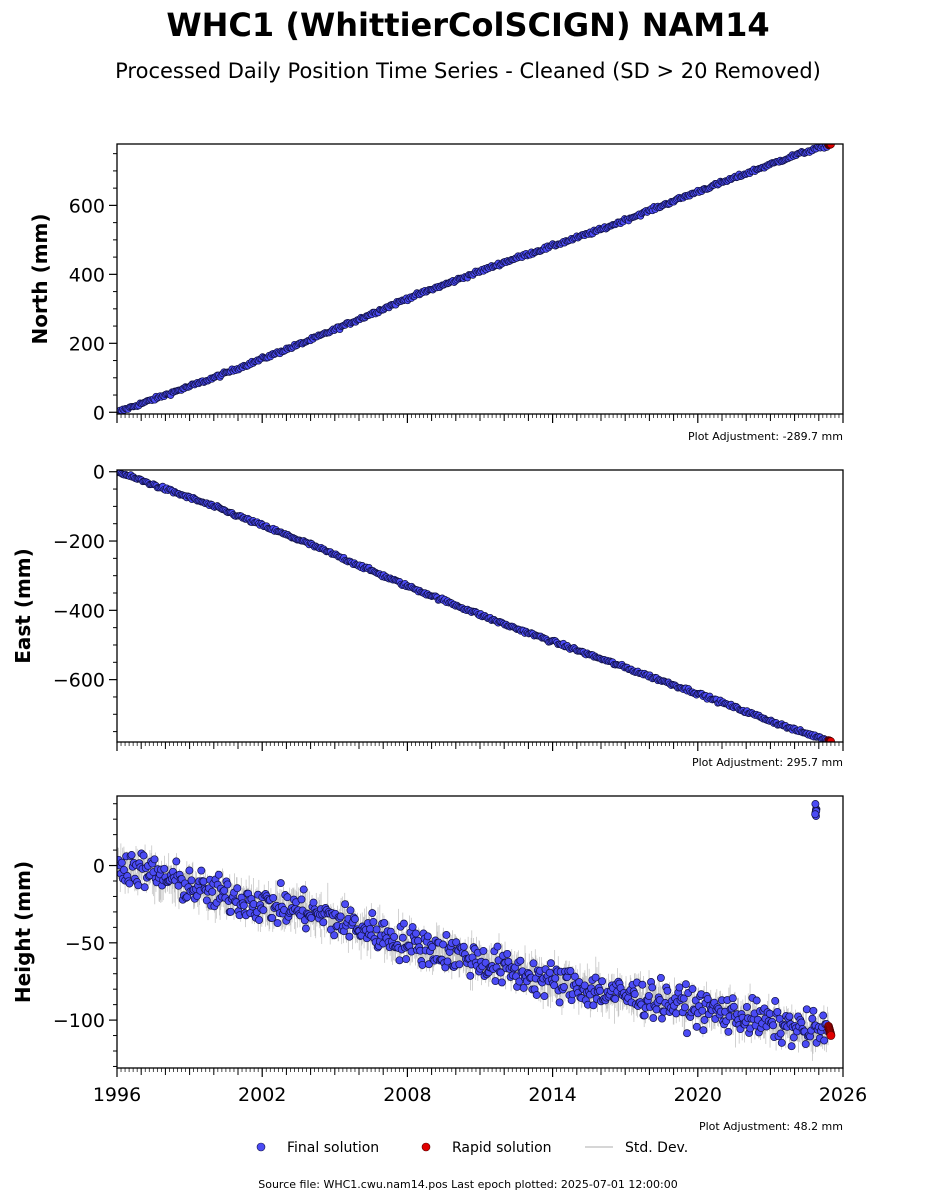  I want to click on north-ytick-label: 600, so click(87, 206).